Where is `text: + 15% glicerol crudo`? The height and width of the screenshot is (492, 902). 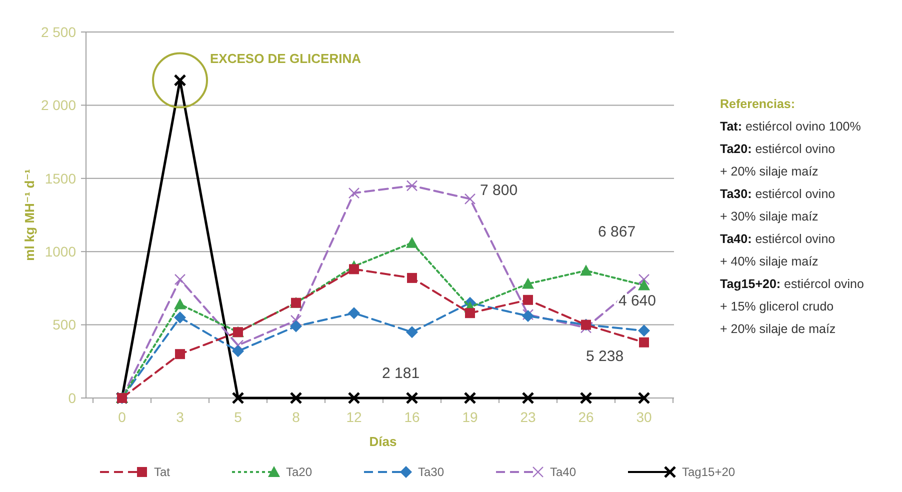 text: + 15% glicerol crudo is located at coordinates (777, 307).